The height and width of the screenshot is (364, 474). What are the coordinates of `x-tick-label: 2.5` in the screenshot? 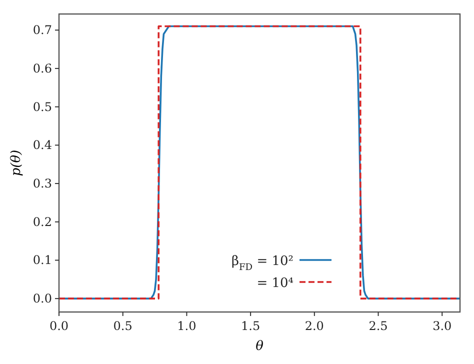 It's located at (378, 326).